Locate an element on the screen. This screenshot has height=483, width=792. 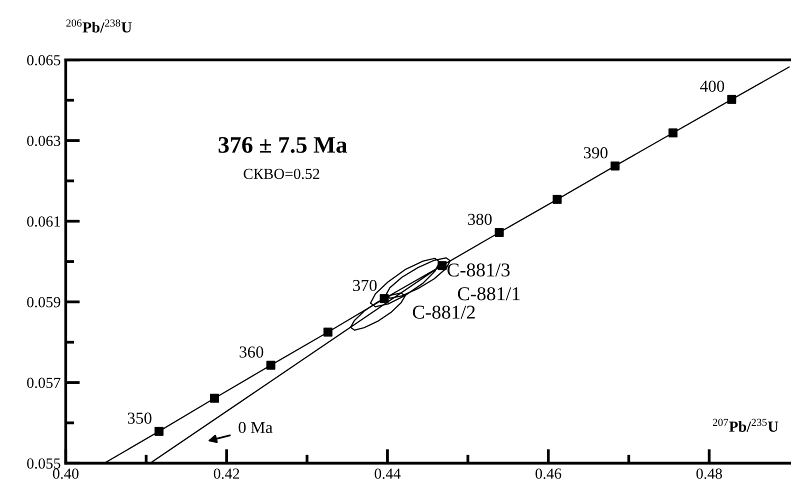
annotation: 0 Ma is located at coordinates (255, 428).